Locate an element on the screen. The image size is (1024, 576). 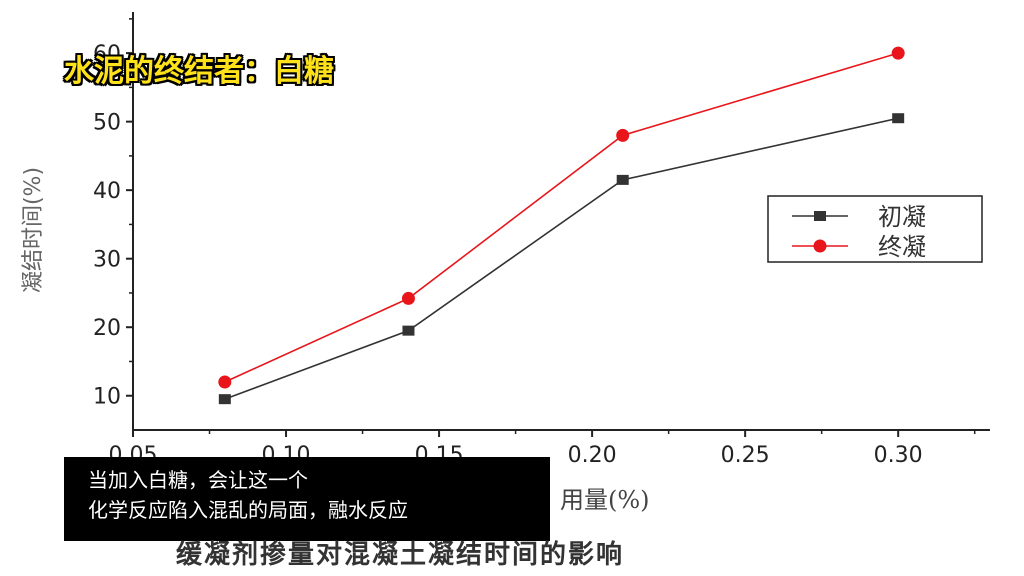
legend-label: 终凝 is located at coordinates (902, 247).